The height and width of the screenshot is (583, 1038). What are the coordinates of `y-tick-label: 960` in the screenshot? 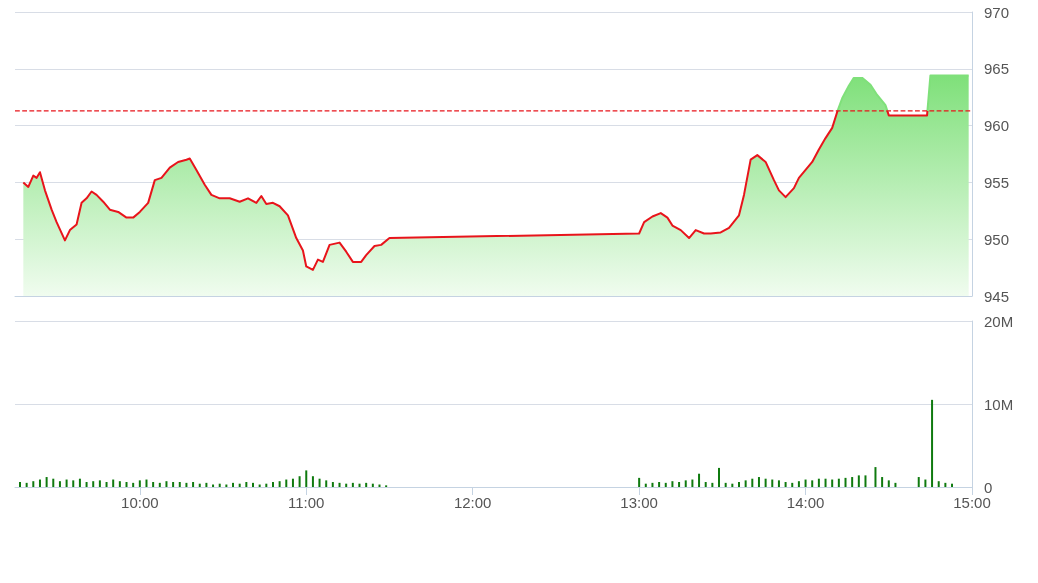 It's located at (997, 126).